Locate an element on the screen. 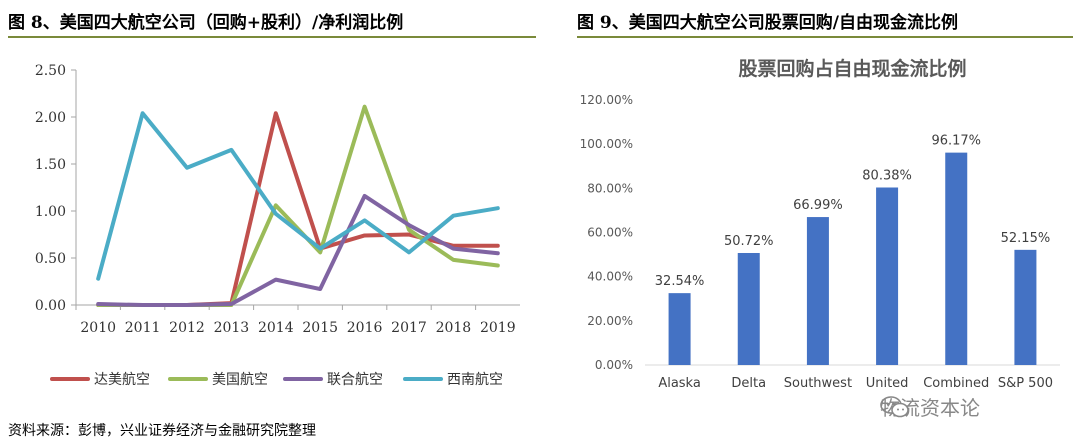 The height and width of the screenshot is (448, 1080). bar-data-label: 96.17% is located at coordinates (956, 141).